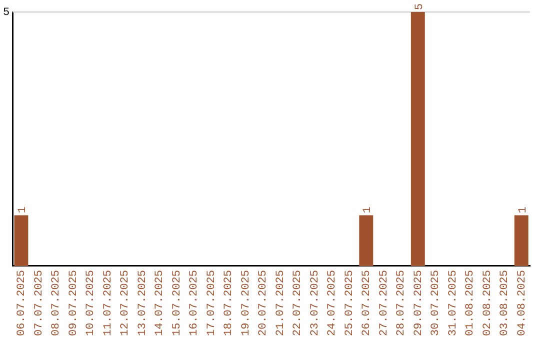  Describe the element at coordinates (505, 303) in the screenshot. I see `x-tick-label: 03.08.2025` at that location.